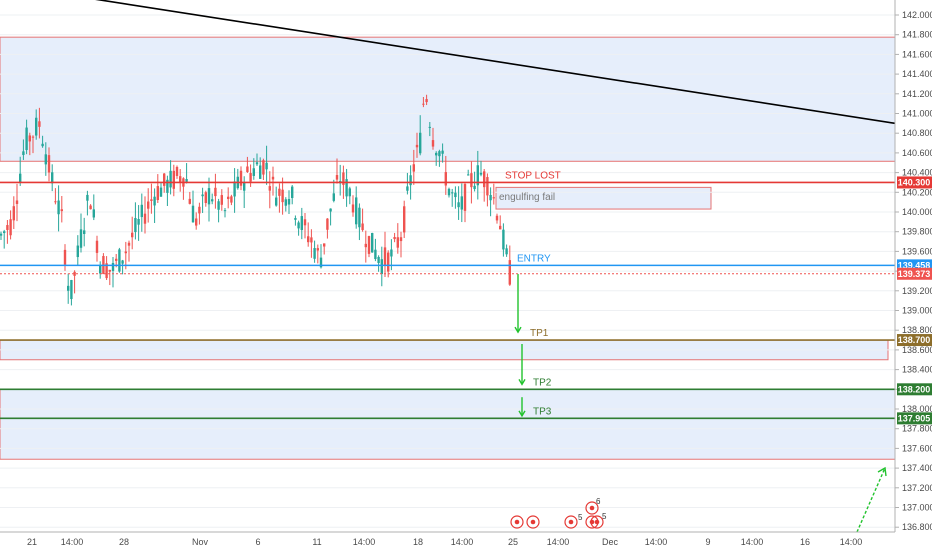  I want to click on price-tick-label: 138.000, so click(917, 409).